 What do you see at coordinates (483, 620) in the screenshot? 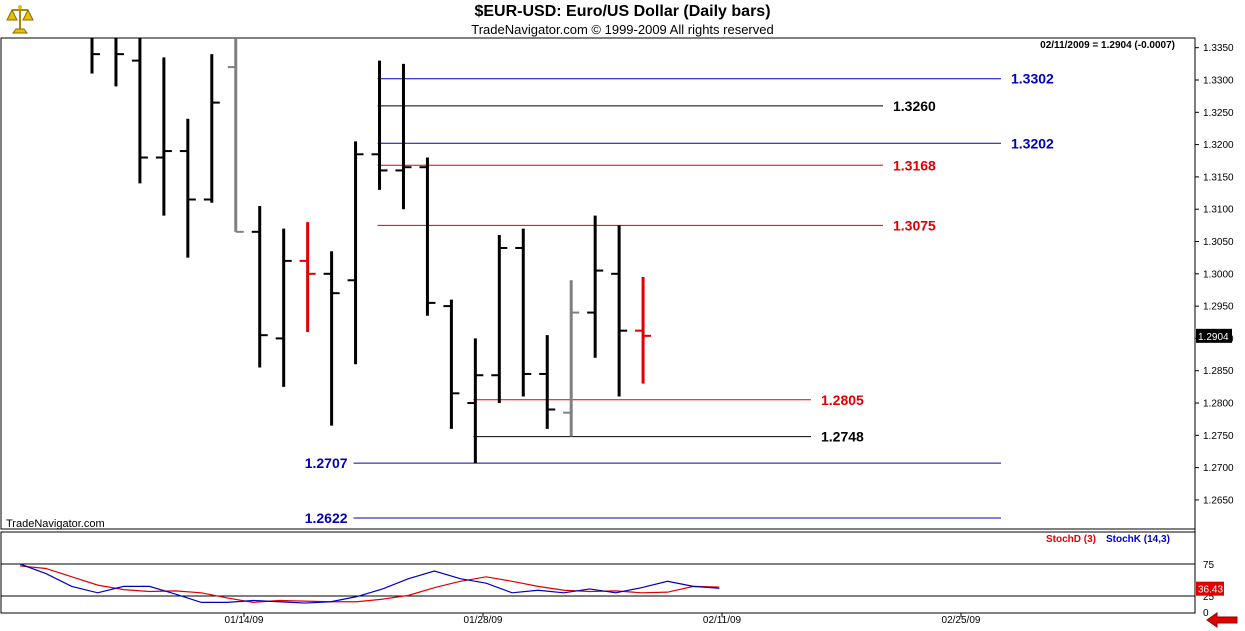
I see `date-tick-label: 01/28/09` at bounding box center [483, 620].